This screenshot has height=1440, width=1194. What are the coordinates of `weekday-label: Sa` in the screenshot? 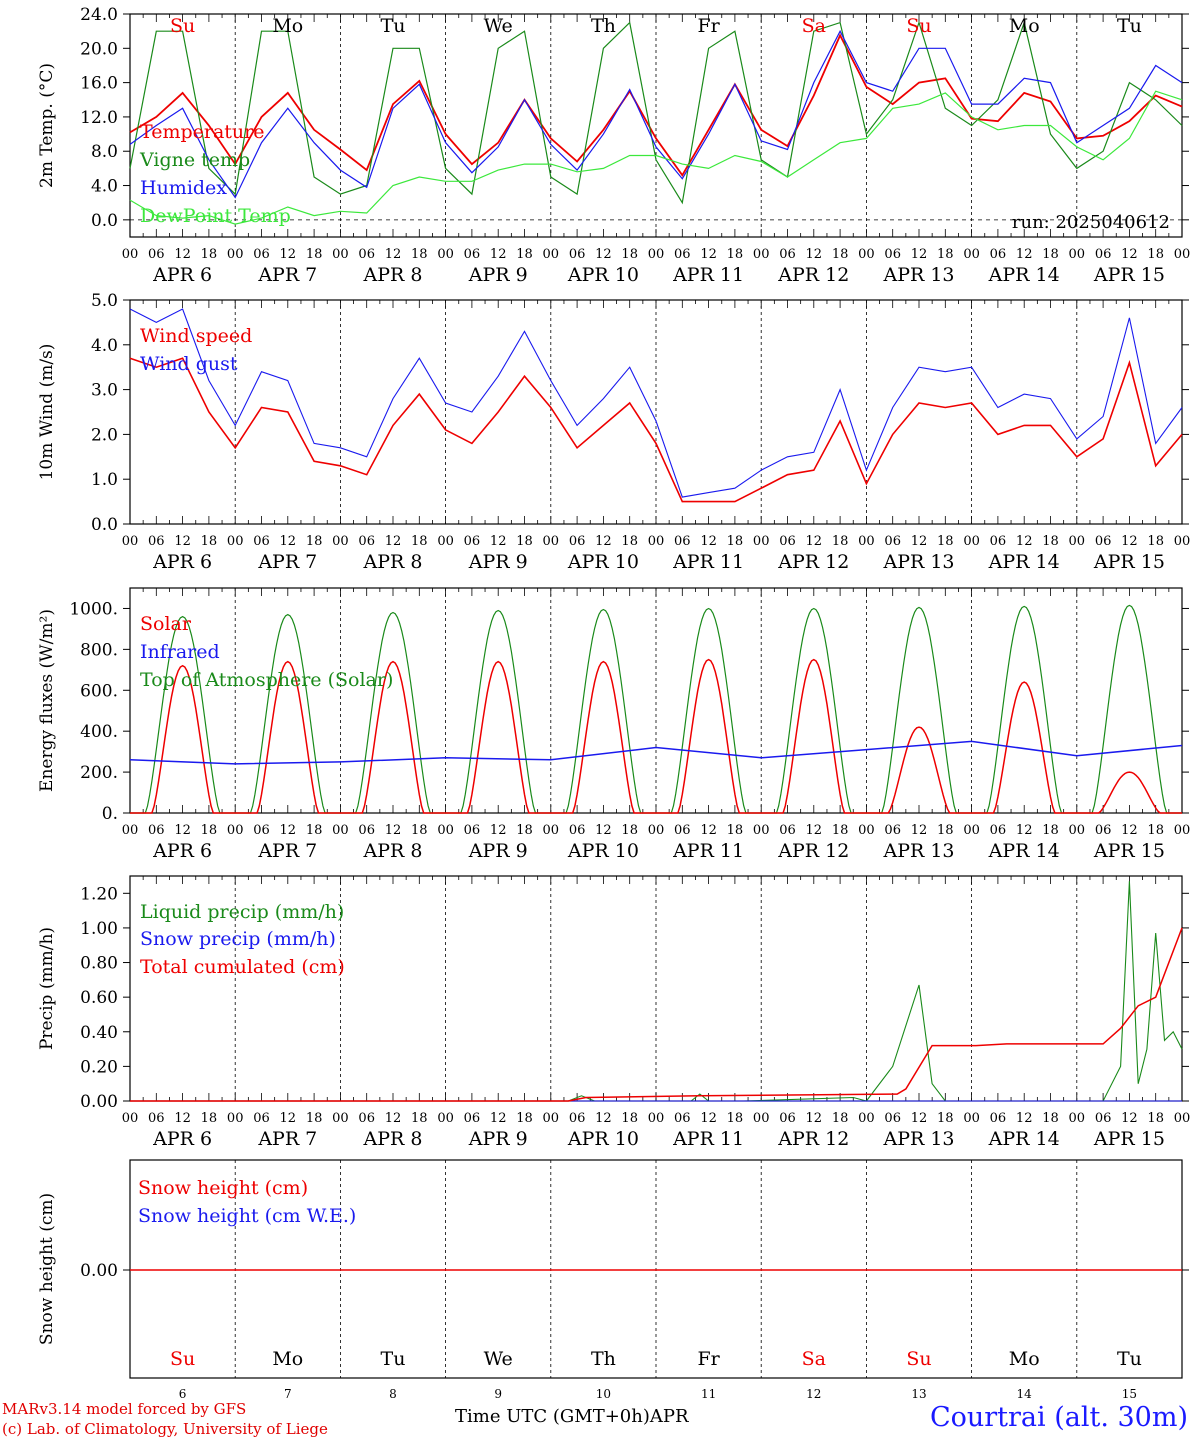 It's located at (814, 1359).